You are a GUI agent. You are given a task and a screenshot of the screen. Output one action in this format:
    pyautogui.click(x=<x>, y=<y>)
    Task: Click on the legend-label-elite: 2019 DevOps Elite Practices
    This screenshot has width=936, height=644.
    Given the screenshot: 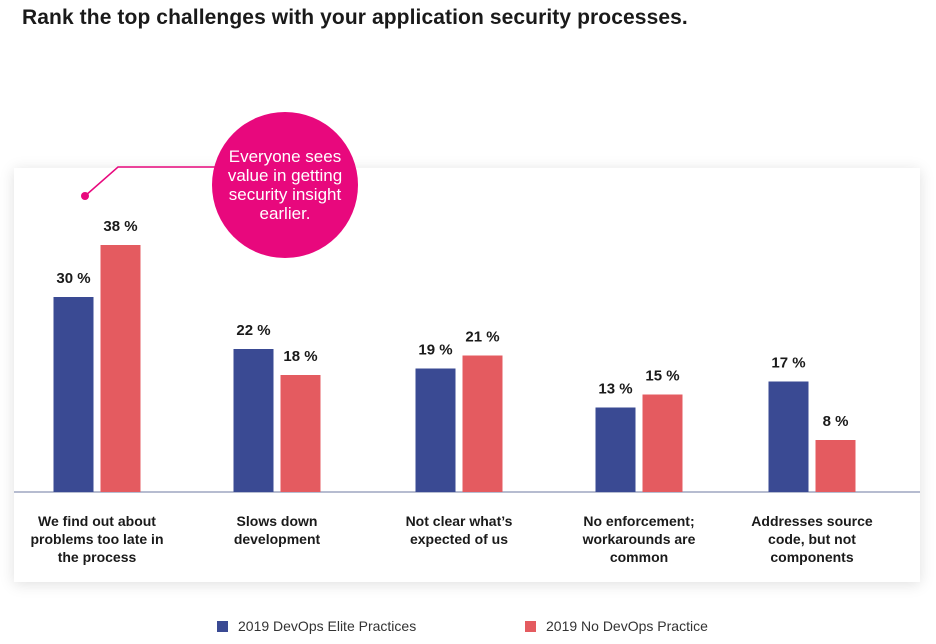 What is the action you would take?
    pyautogui.click(x=327, y=626)
    